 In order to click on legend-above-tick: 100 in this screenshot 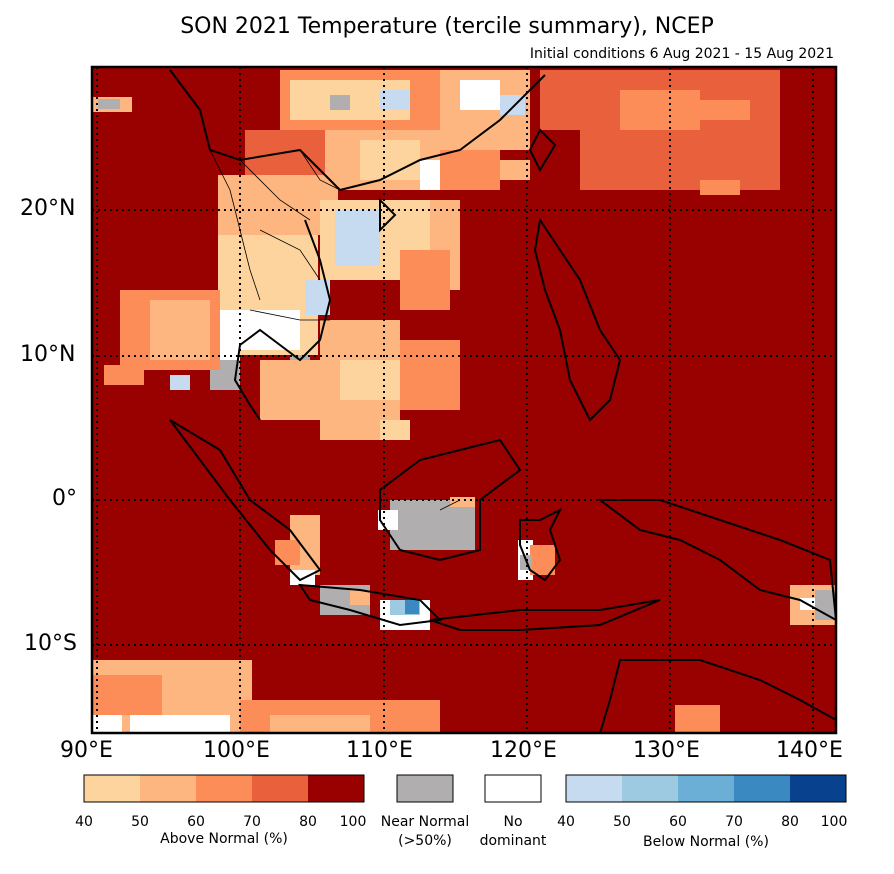, I will do `click(353, 822)`.